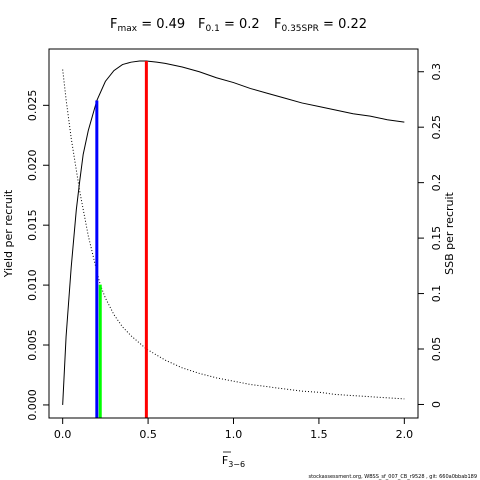 Image resolution: width=480 pixels, height=480 pixels. What do you see at coordinates (319, 434) in the screenshot?
I see `x-tick-label: 1.5` at bounding box center [319, 434].